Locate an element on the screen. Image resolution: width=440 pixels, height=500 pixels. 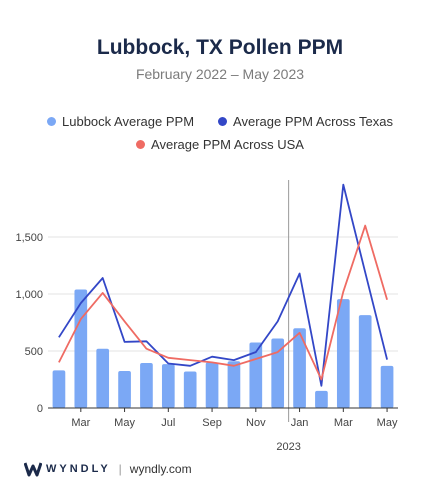
legend-swatch-usa is located at coordinates (141, 144).